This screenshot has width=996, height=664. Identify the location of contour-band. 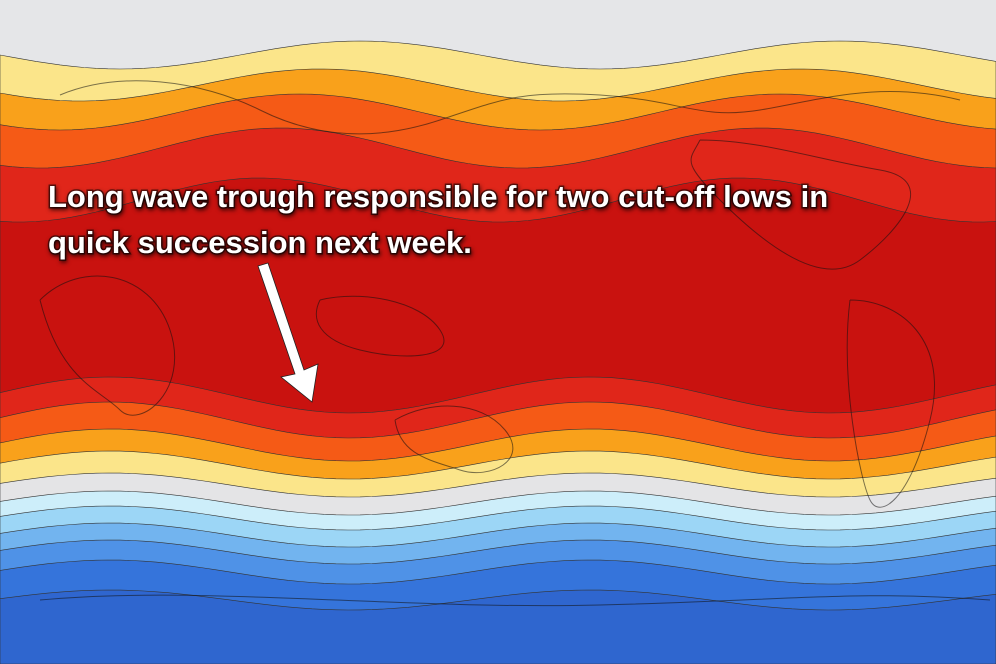
(498, 626).